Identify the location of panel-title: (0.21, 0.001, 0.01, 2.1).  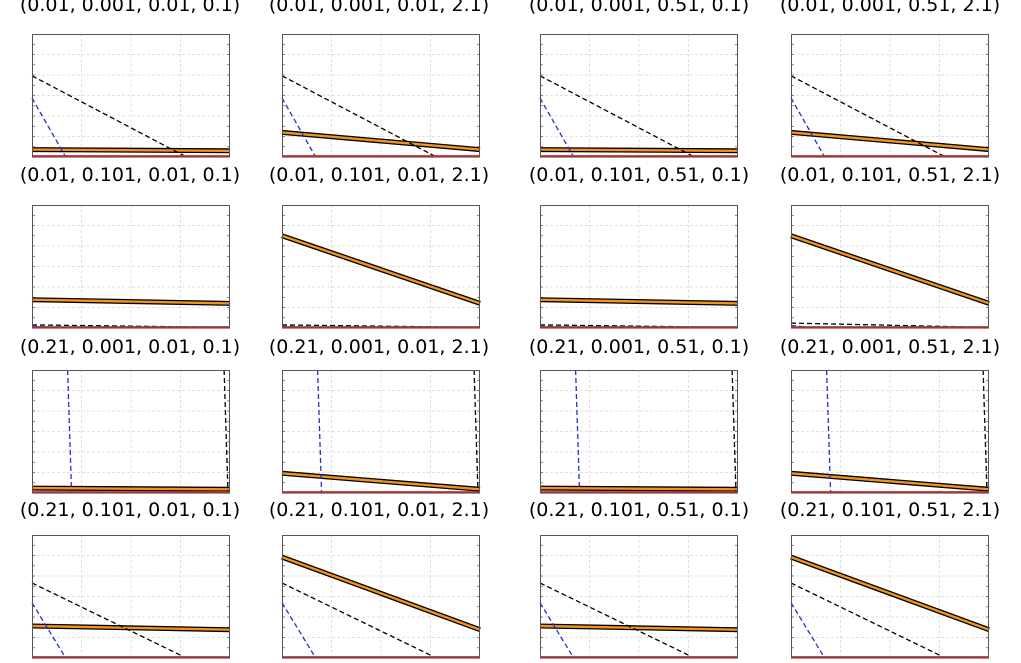
(379, 347).